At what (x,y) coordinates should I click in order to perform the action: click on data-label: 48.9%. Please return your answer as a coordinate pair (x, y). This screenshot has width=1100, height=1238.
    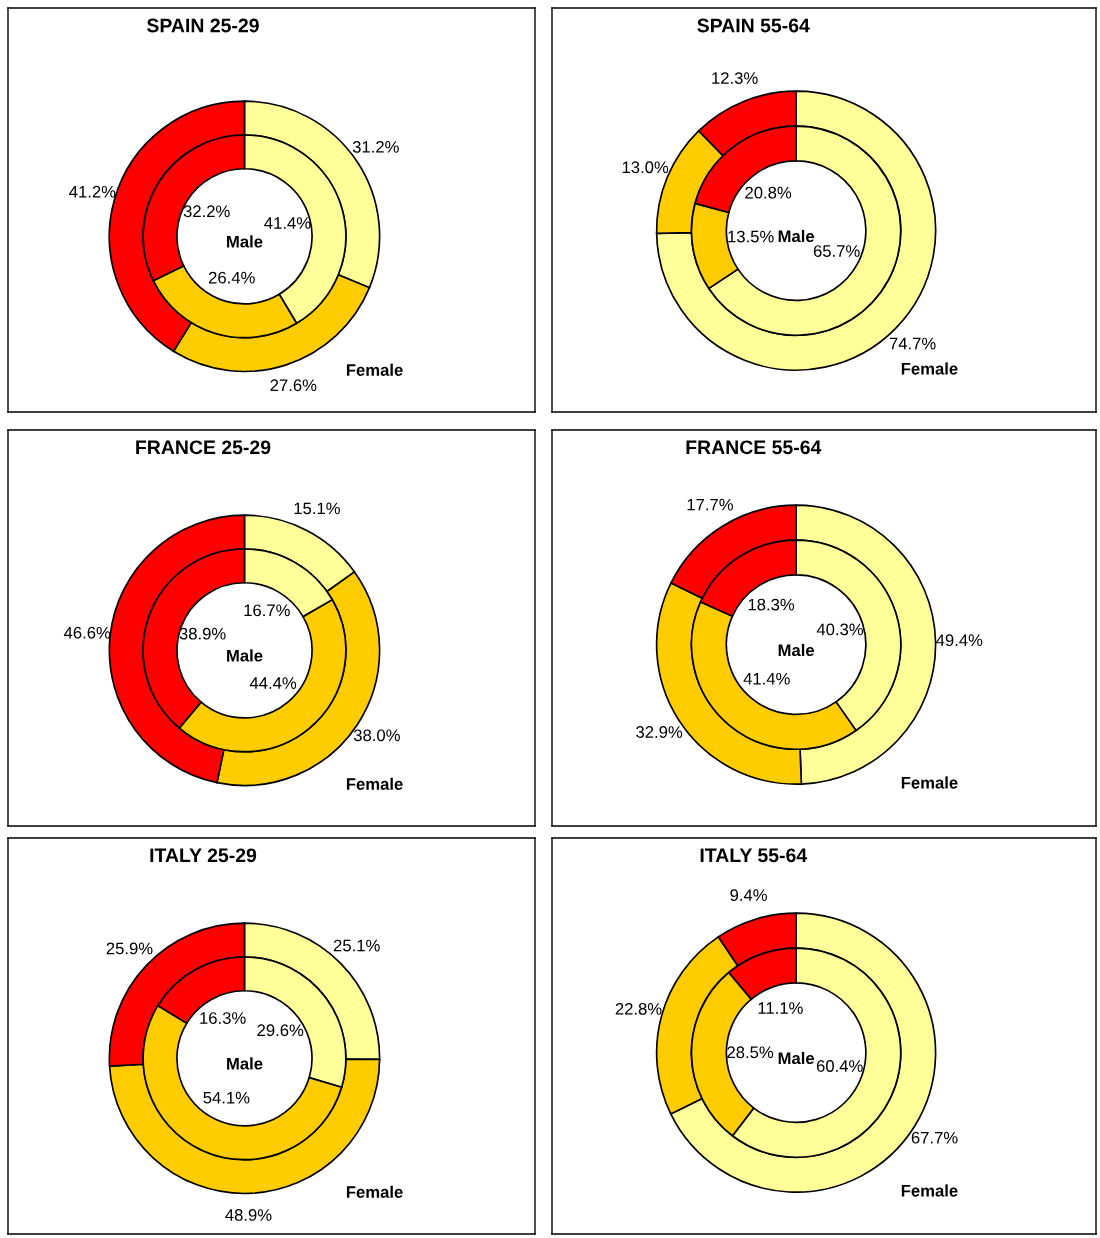
    Looking at the image, I should click on (248, 1215).